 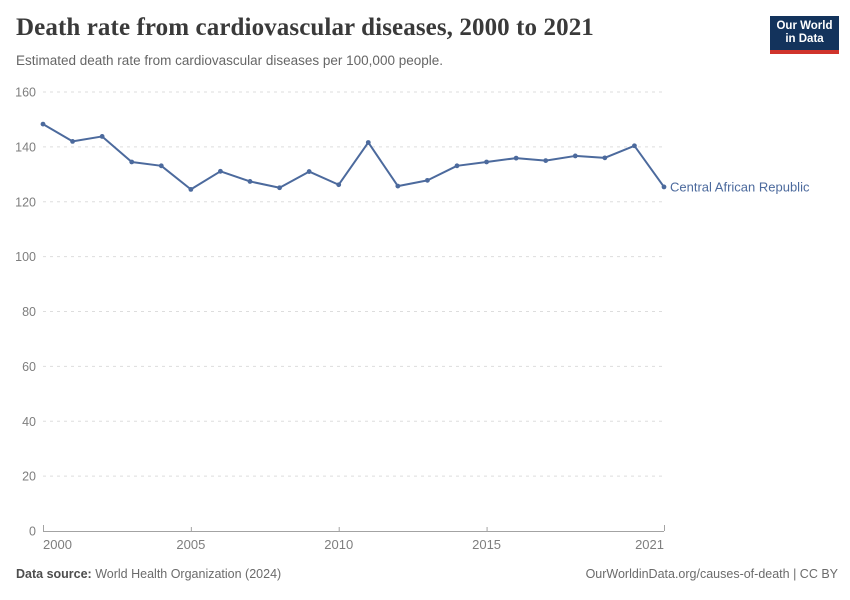 What do you see at coordinates (804, 26) in the screenshot?
I see `owid-logo-line1: Our World` at bounding box center [804, 26].